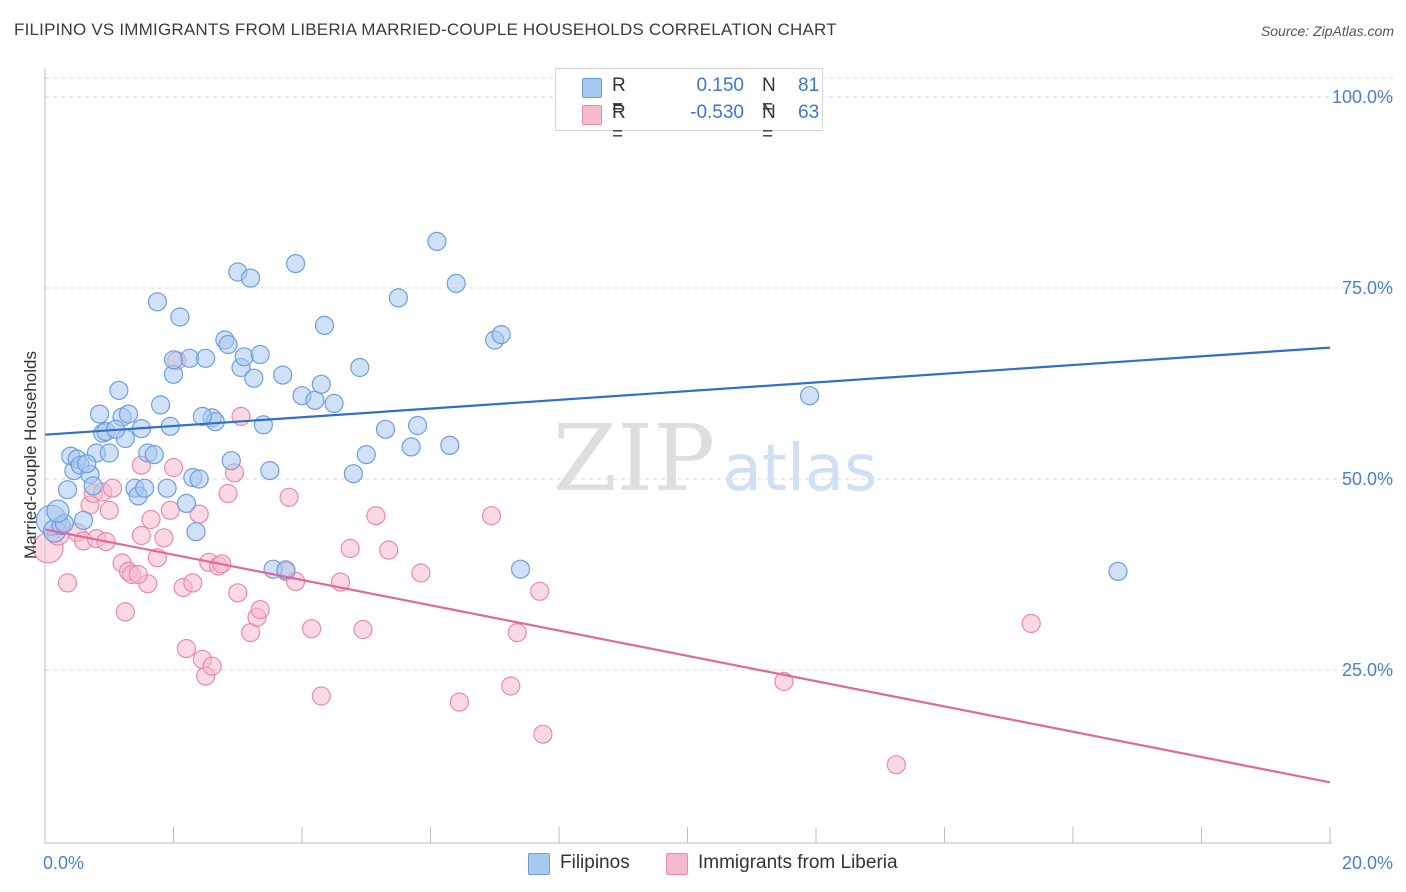 This screenshot has height=892, width=1406. What do you see at coordinates (1327, 31) in the screenshot?
I see `source-credit: Source: ZipAtlas.com` at bounding box center [1327, 31].